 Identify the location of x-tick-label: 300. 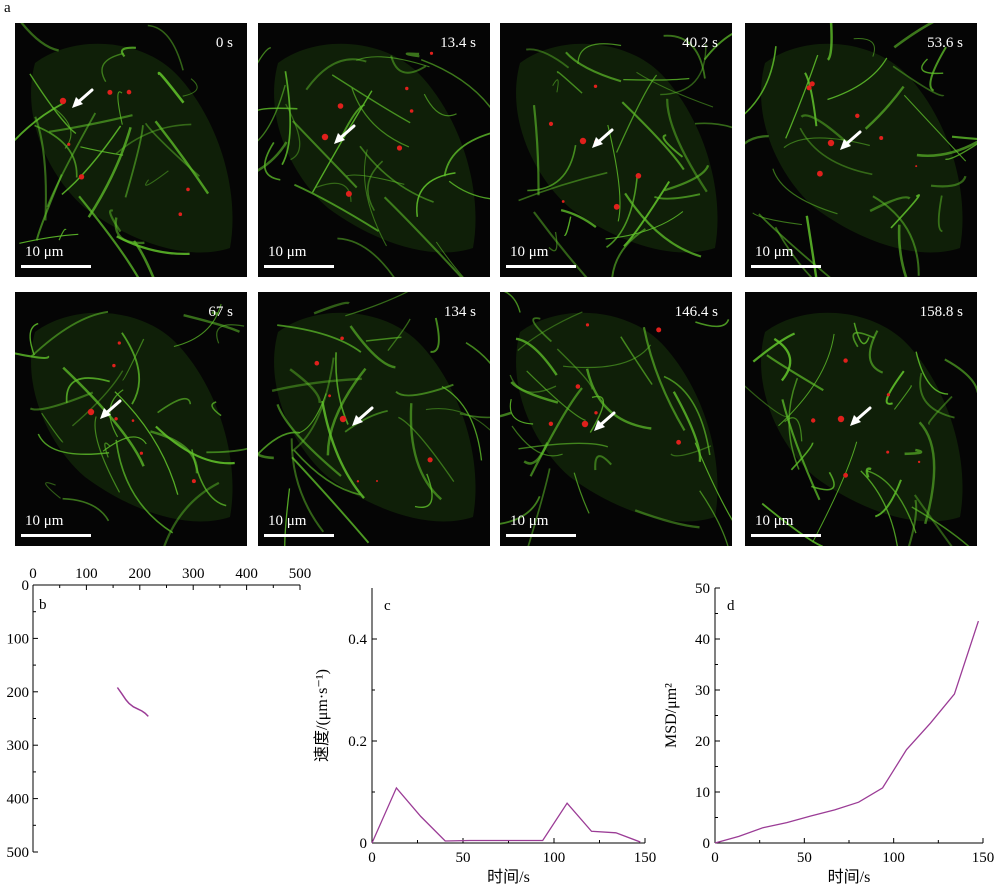
(193, 574).